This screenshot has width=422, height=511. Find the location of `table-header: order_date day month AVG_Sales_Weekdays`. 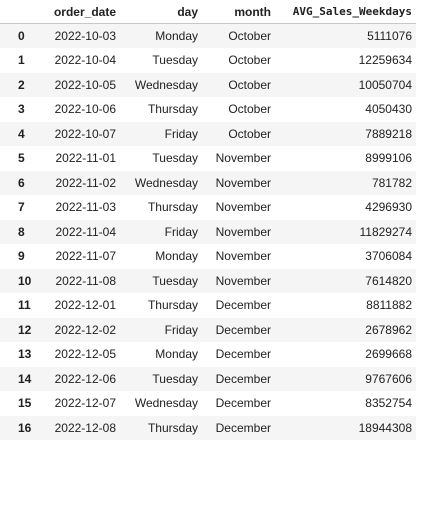

table-header: order_date day month AVG_Sales_Weekdays is located at coordinates (208, 12).